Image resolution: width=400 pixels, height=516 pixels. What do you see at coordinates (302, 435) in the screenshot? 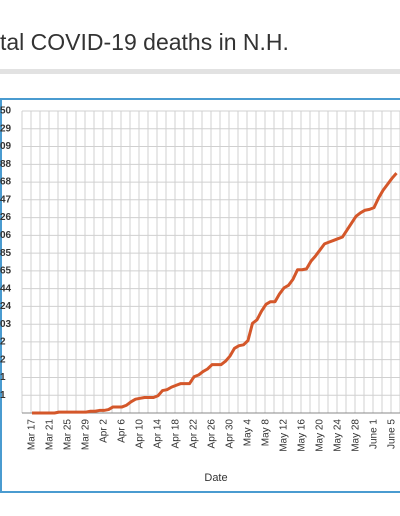
I see `x-tick-label: May 16` at bounding box center [302, 435].